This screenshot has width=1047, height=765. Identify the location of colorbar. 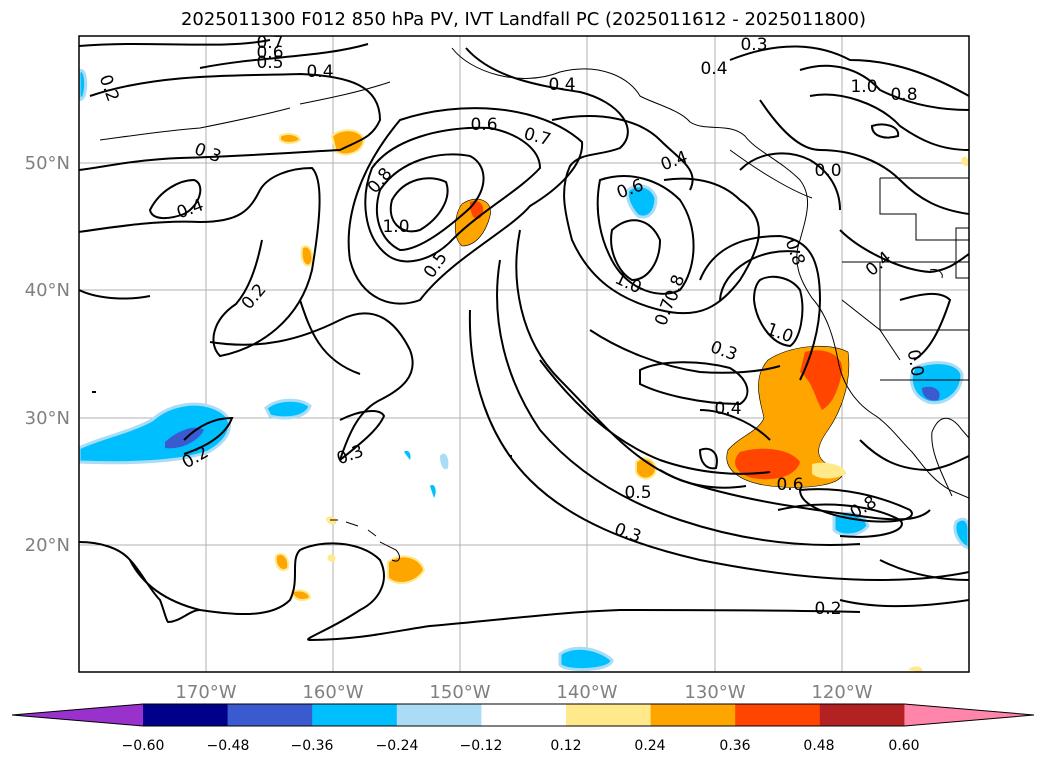
(523, 715).